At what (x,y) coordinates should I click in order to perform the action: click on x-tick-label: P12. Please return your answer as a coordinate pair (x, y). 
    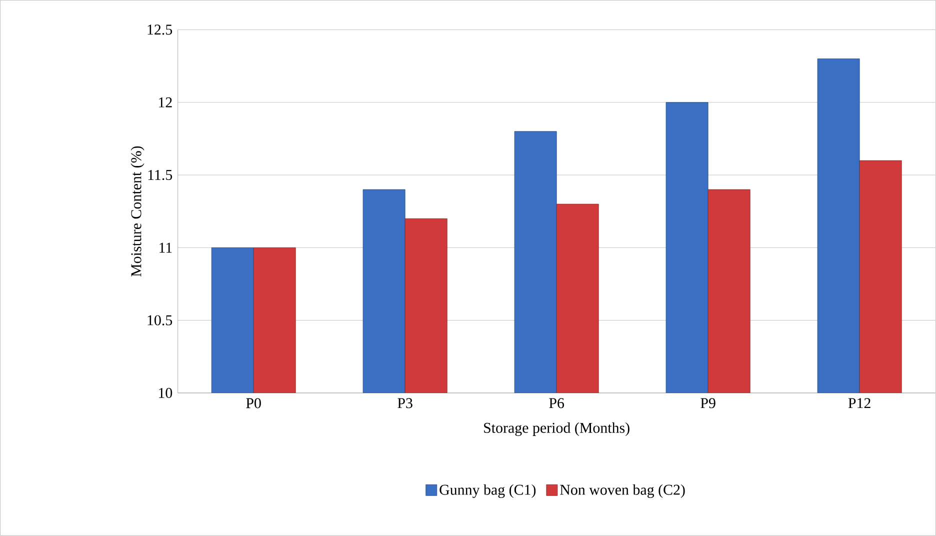
    Looking at the image, I should click on (859, 403).